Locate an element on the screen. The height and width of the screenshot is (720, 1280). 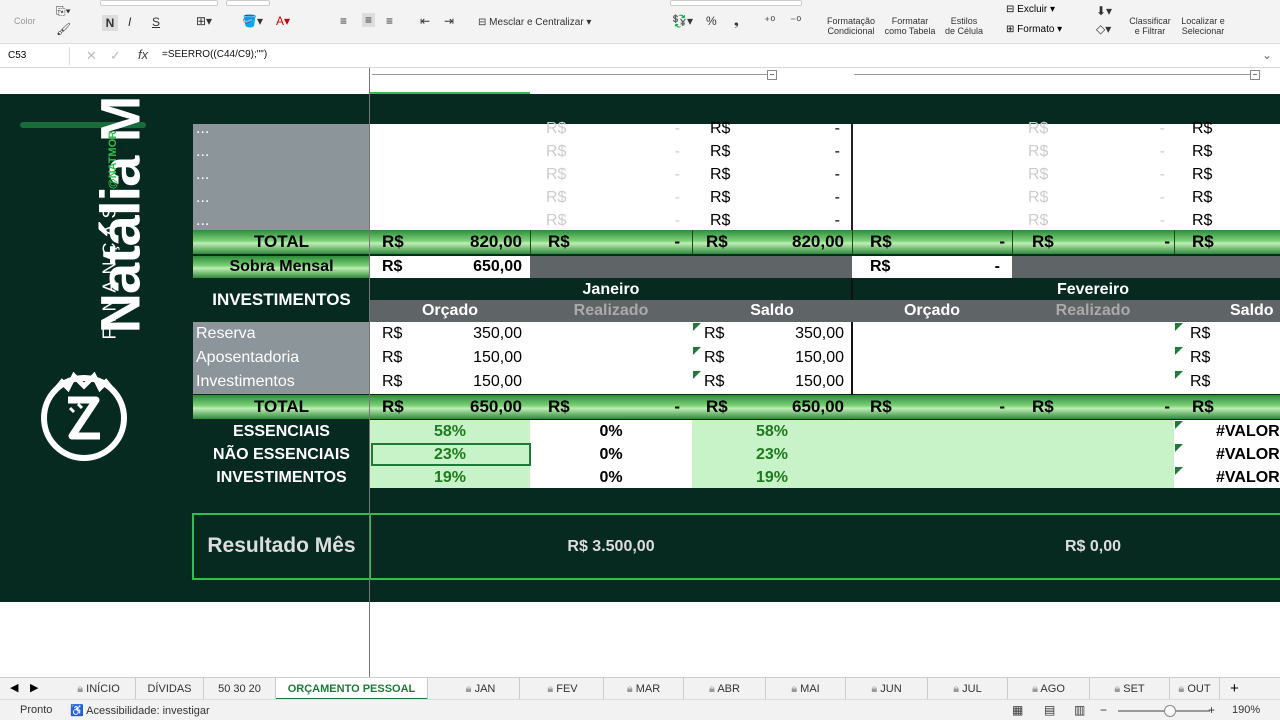
format-table-button: Formatar como Tabela is located at coordinates (910, 26).